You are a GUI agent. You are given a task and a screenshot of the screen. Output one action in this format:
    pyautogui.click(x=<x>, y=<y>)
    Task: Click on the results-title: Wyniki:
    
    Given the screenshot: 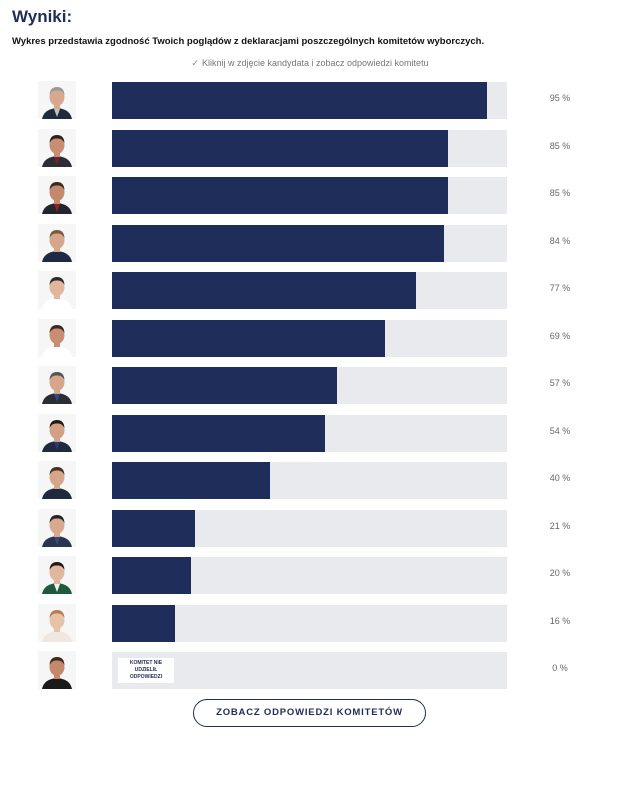 What is the action you would take?
    pyautogui.click(x=42, y=16)
    